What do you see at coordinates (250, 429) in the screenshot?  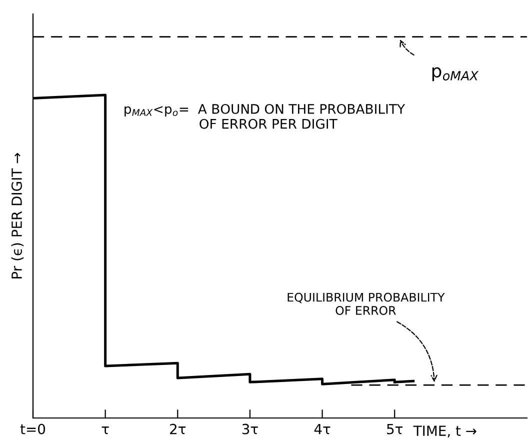 I see `x-tick-label: 3τ` at bounding box center [250, 429].